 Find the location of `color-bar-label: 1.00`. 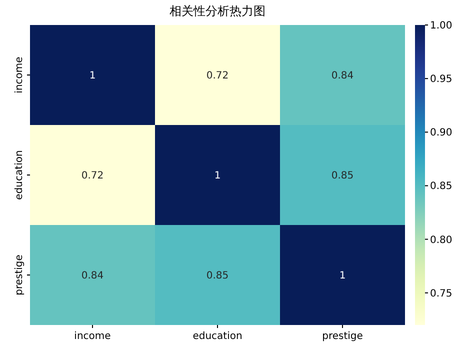

color-bar-label: 1.00 is located at coordinates (441, 26).